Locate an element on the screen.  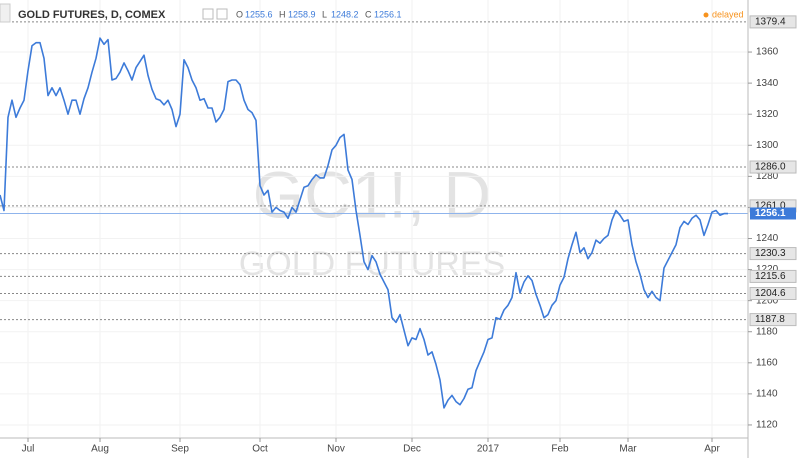
last-price-box is located at coordinates (773, 213).